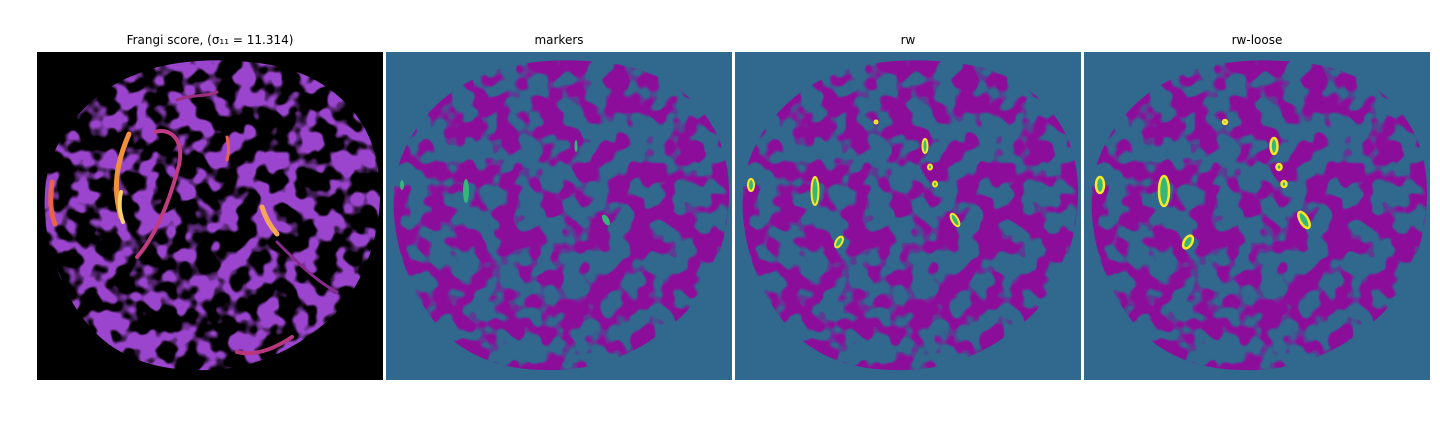  Describe the element at coordinates (210, 40) in the screenshot. I see `panel-title-frangi: Frangi score, (σ₁₁ = 11.314)` at that location.